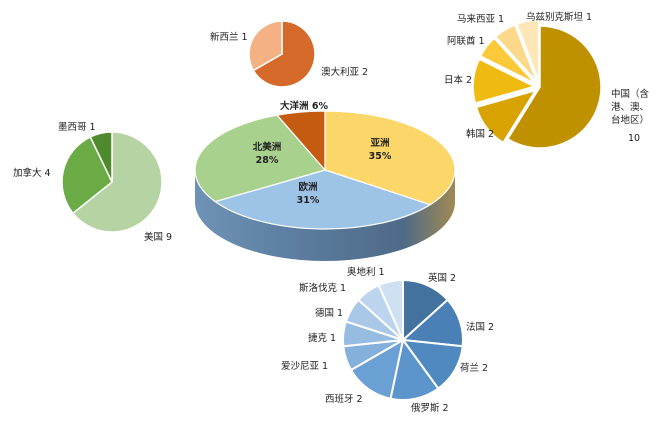 The width and height of the screenshot is (670, 423). Describe the element at coordinates (630, 107) in the screenshot. I see `label-china: 中国（含港、澳、台地区）` at that location.